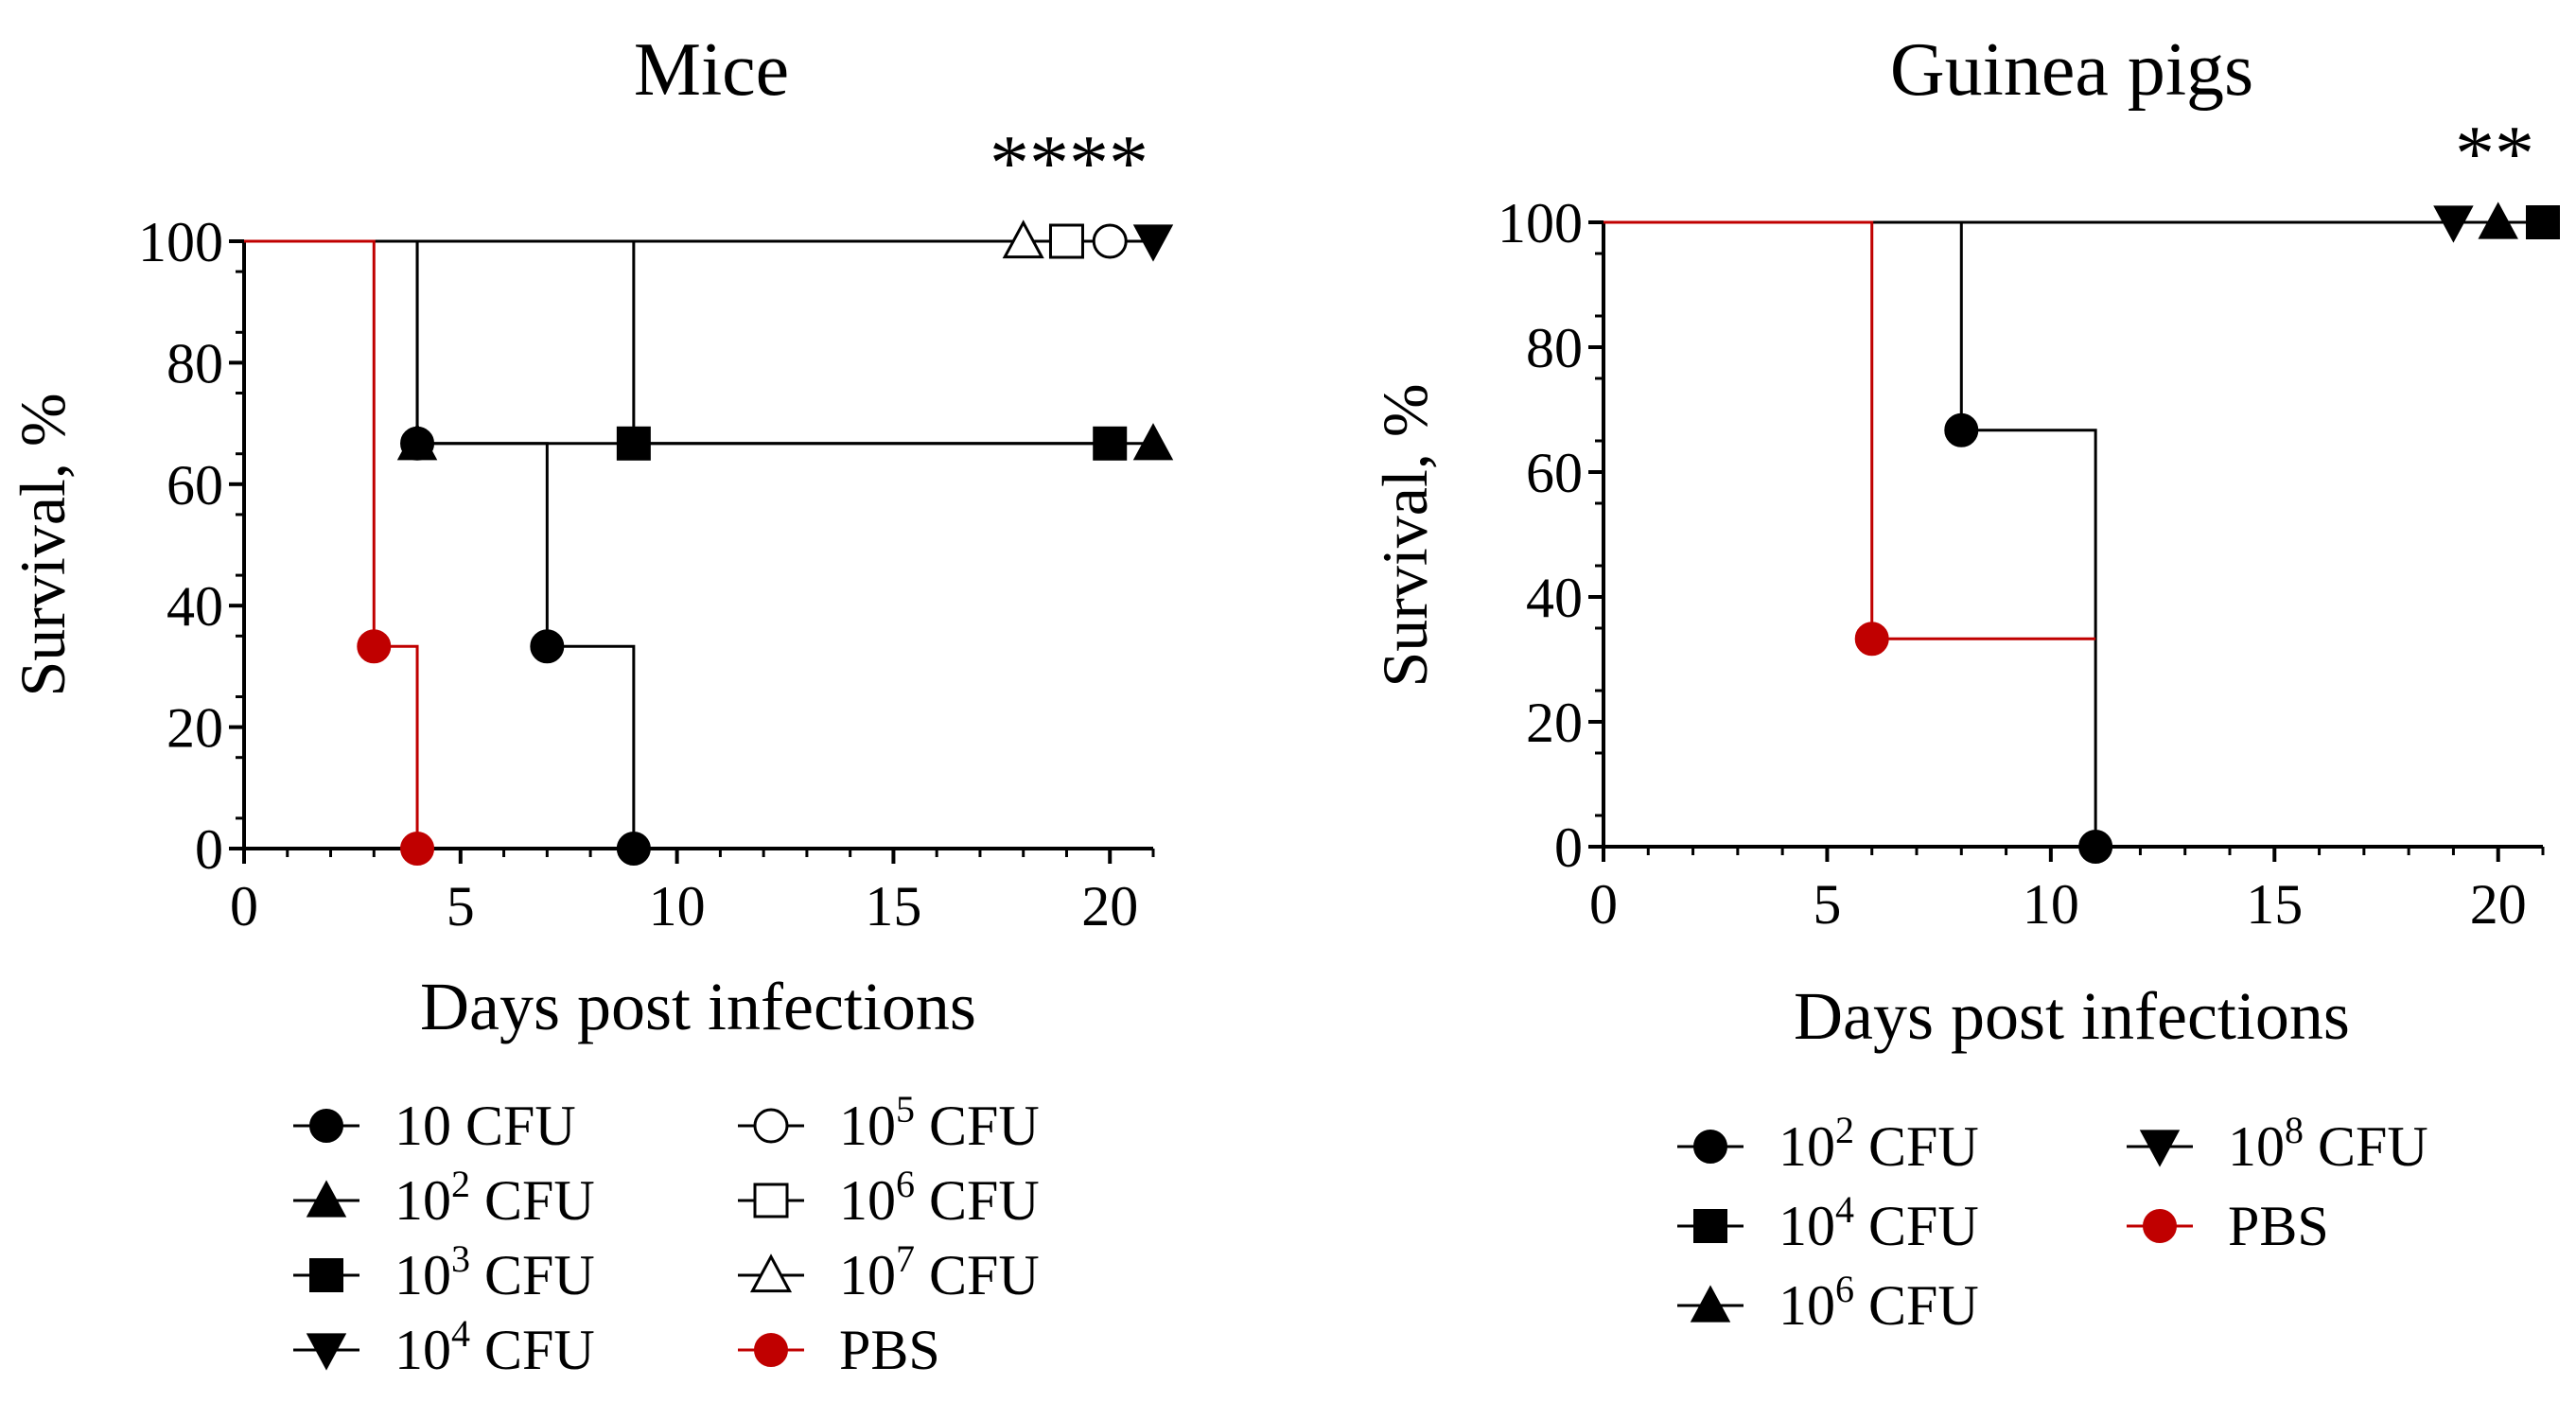 Image resolution: width=2576 pixels, height=1402 pixels. I want to click on survival-line-10-cfu, so click(440, 544).